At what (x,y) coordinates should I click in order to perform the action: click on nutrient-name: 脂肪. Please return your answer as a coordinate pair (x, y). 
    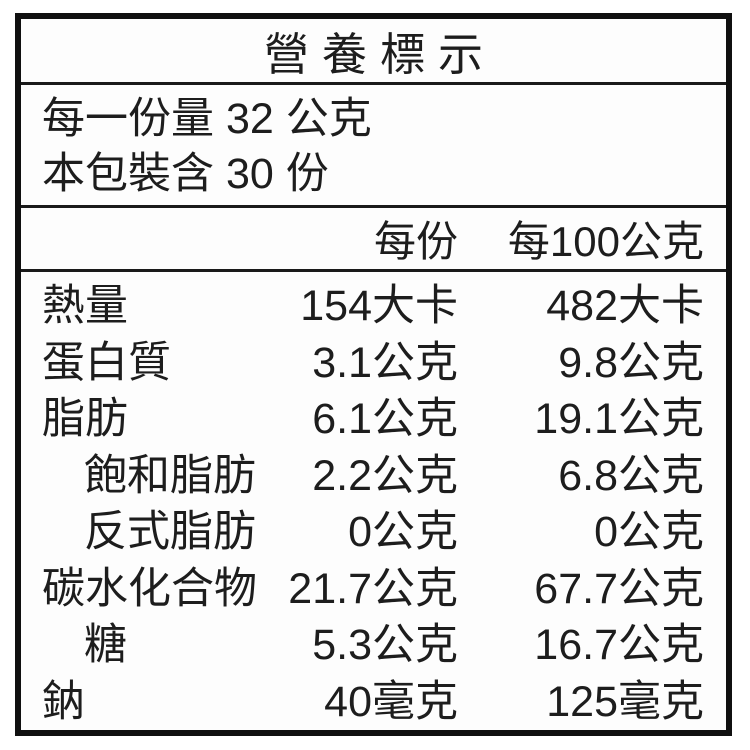
    Looking at the image, I should click on (85, 419).